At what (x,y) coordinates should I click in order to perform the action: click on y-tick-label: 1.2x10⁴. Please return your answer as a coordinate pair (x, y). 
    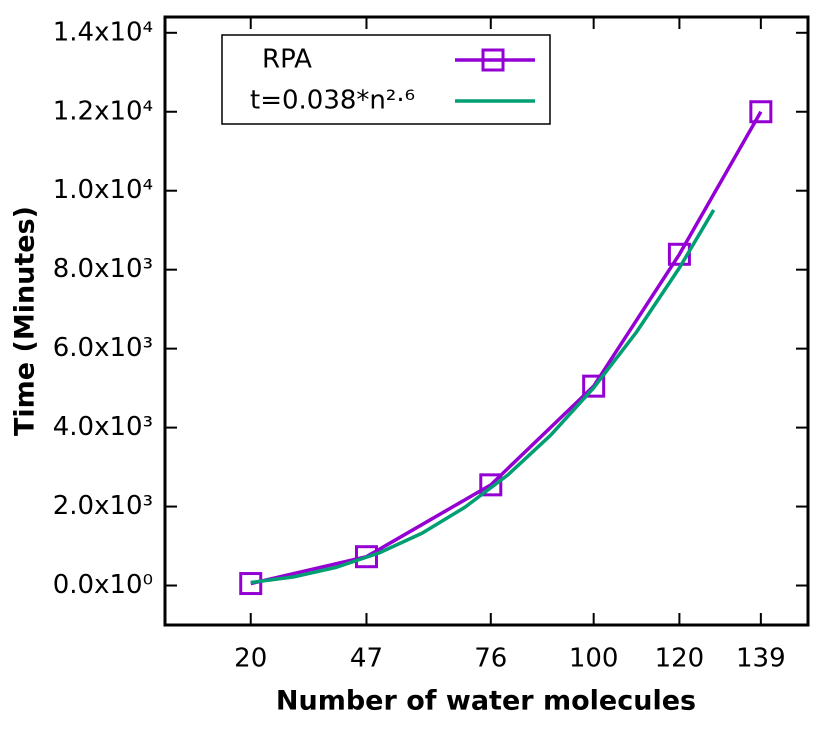
    Looking at the image, I should click on (103, 111).